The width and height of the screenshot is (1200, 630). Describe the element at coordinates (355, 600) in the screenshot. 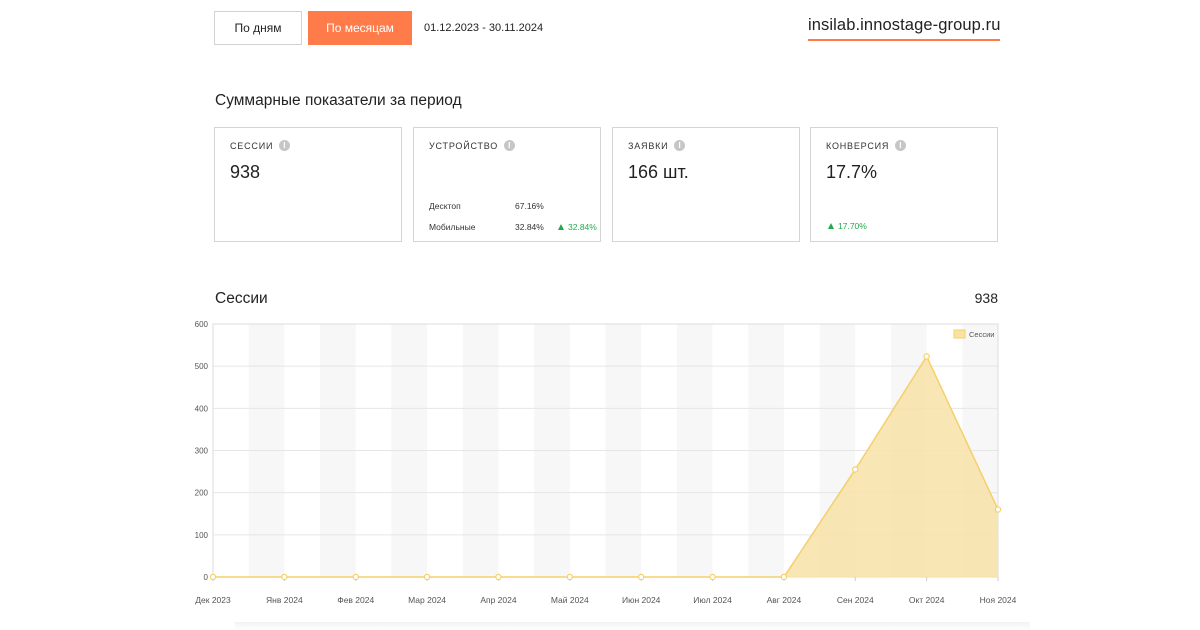

I see `x-tick-label: Фев 2024` at that location.